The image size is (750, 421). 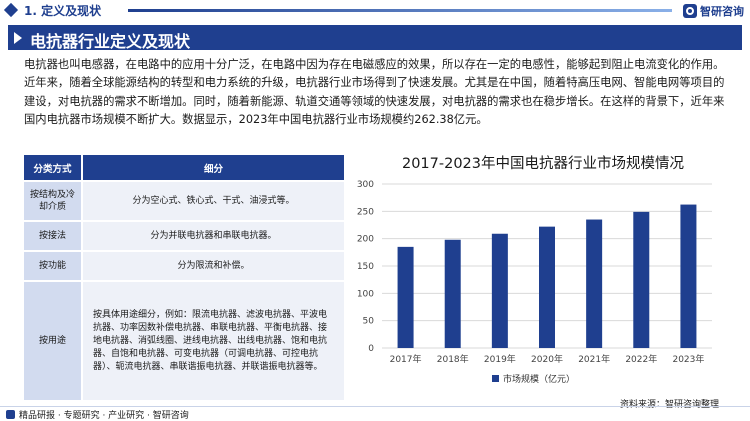 What do you see at coordinates (594, 359) in the screenshot?
I see `x-tick-label: 2021年` at bounding box center [594, 359].